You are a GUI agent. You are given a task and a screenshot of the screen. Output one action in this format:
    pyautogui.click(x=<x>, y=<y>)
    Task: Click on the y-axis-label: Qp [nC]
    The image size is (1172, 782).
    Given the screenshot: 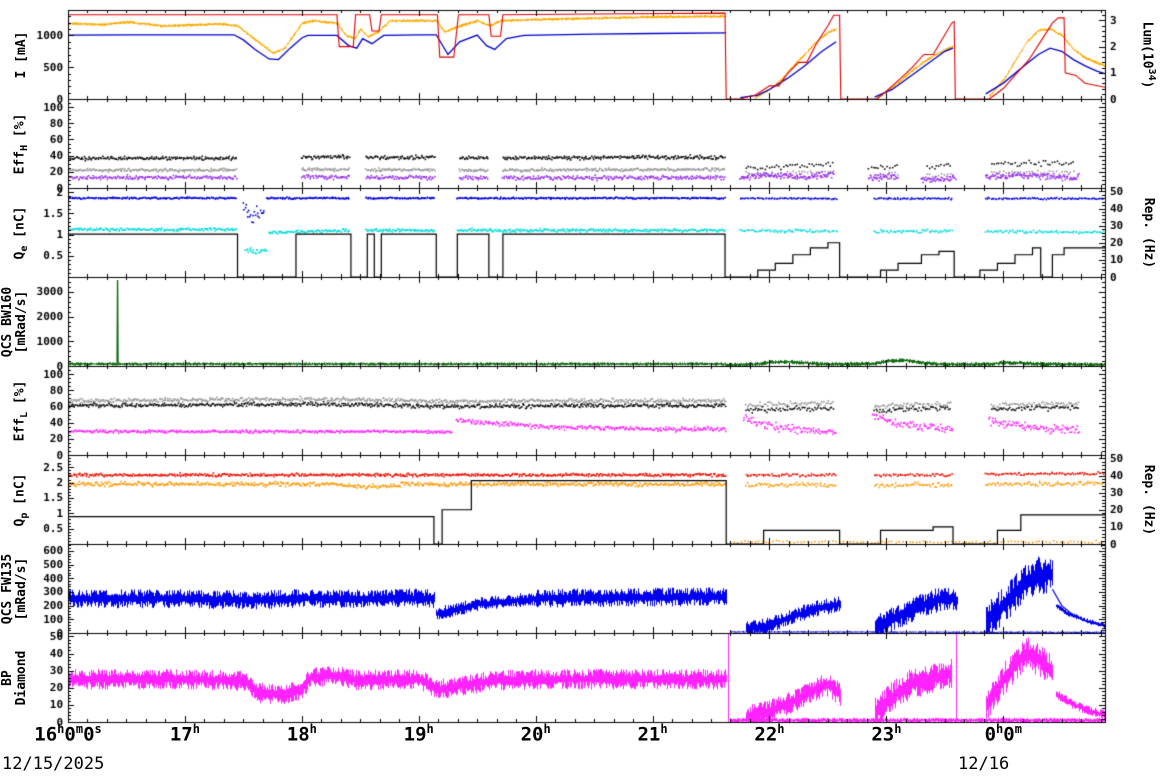 What is the action you would take?
    pyautogui.click(x=21, y=499)
    